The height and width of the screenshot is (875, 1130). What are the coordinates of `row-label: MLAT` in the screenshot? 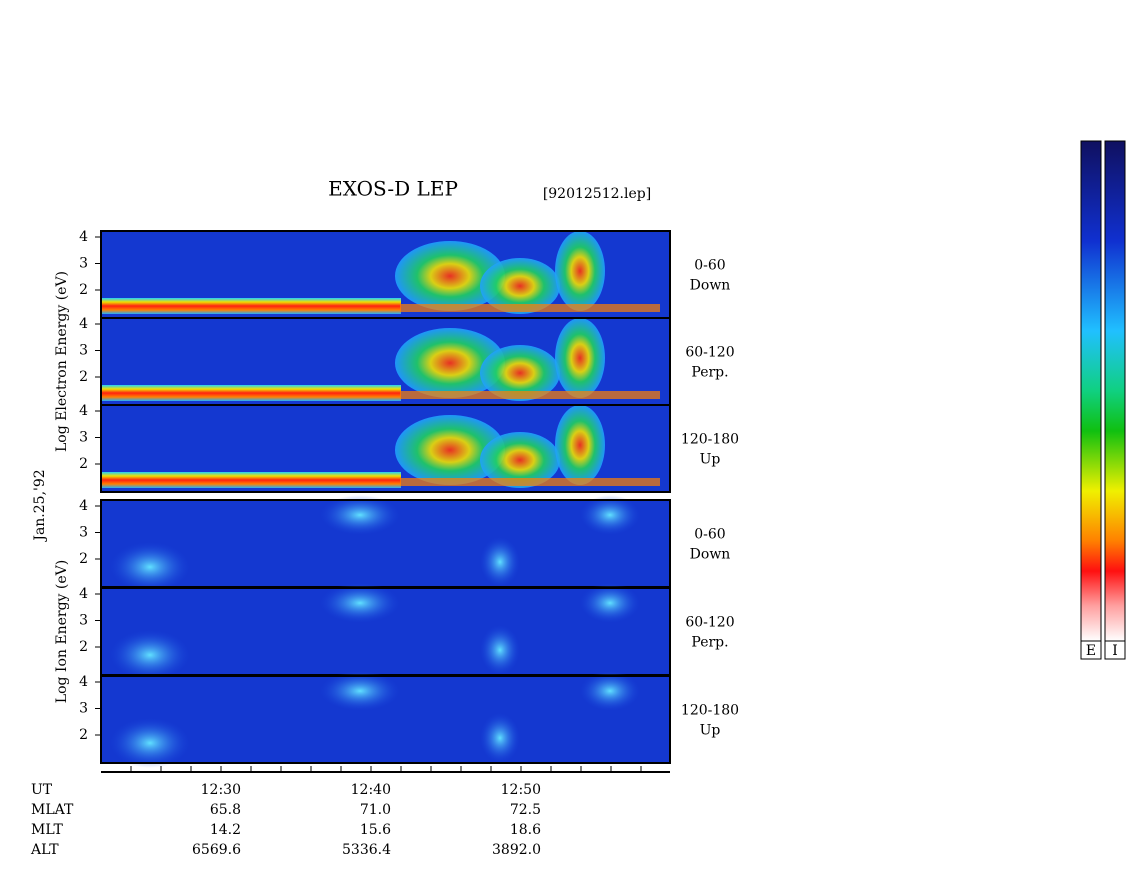 It's located at (52, 810).